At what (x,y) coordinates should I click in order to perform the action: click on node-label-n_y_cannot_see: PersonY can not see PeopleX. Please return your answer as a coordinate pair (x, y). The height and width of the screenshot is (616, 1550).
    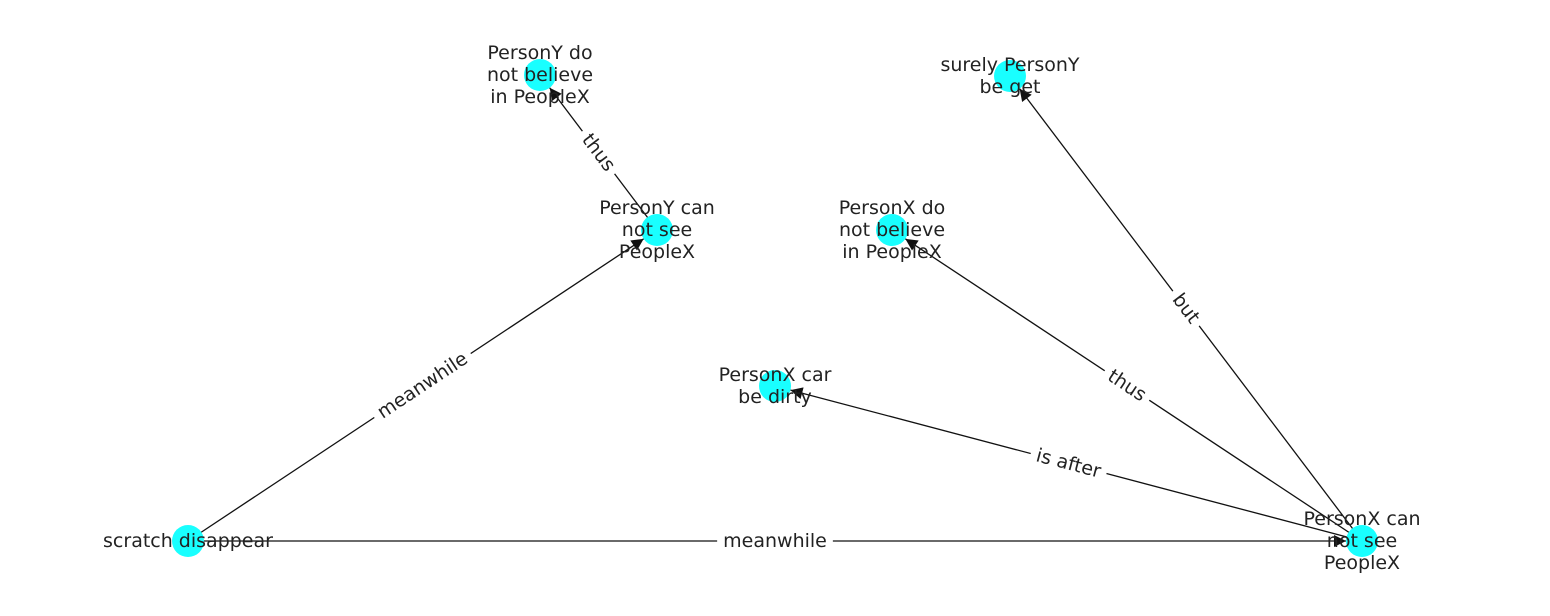
    Looking at the image, I should click on (657, 230).